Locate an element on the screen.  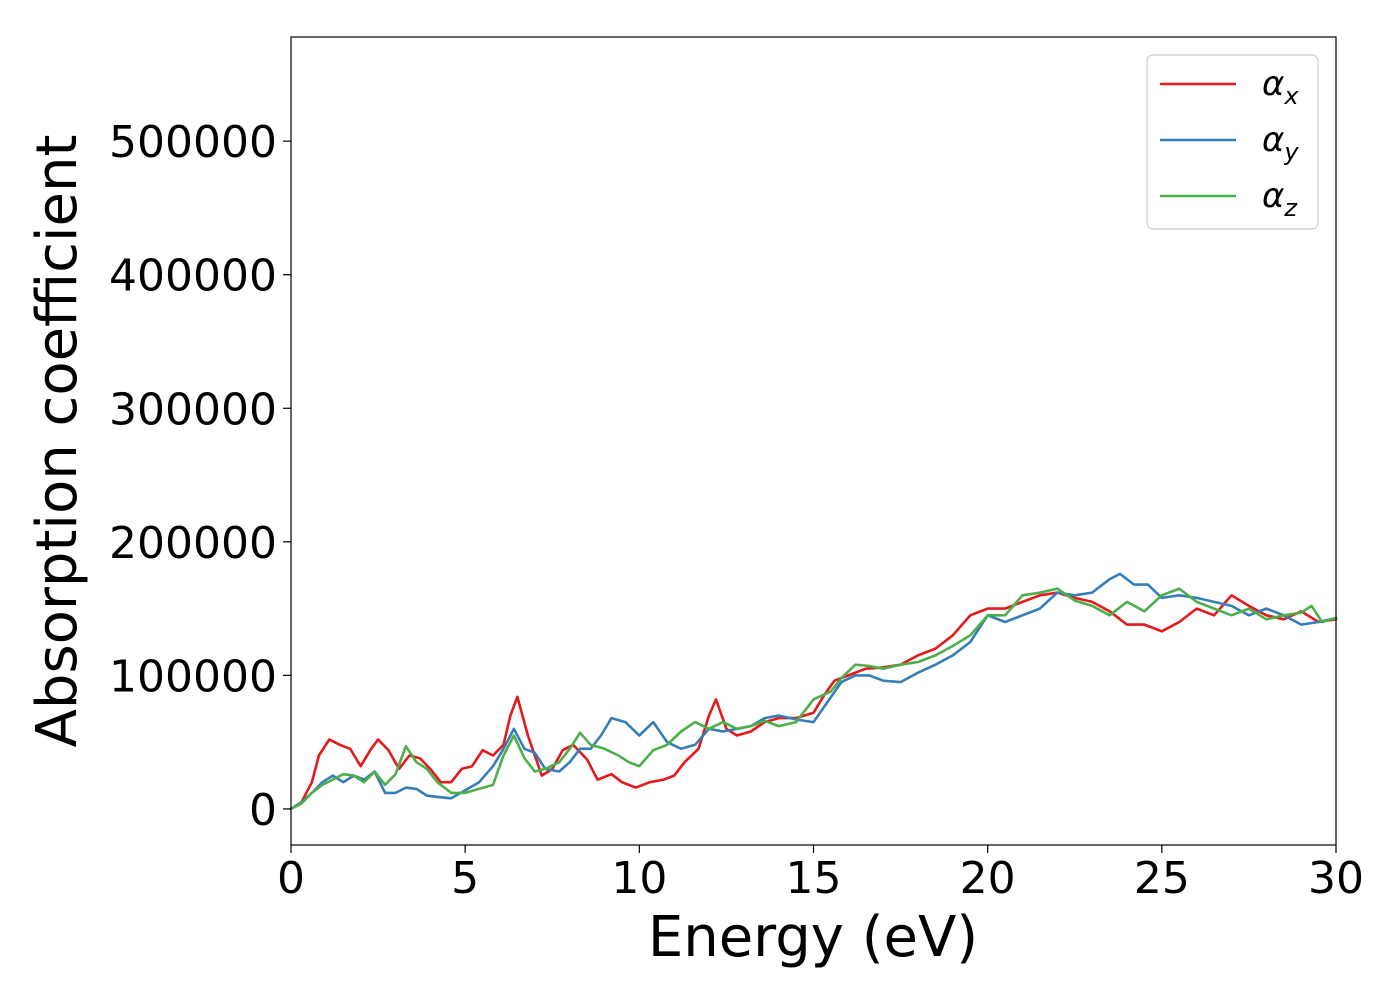
x-tick-label: 5 is located at coordinates (465, 878).